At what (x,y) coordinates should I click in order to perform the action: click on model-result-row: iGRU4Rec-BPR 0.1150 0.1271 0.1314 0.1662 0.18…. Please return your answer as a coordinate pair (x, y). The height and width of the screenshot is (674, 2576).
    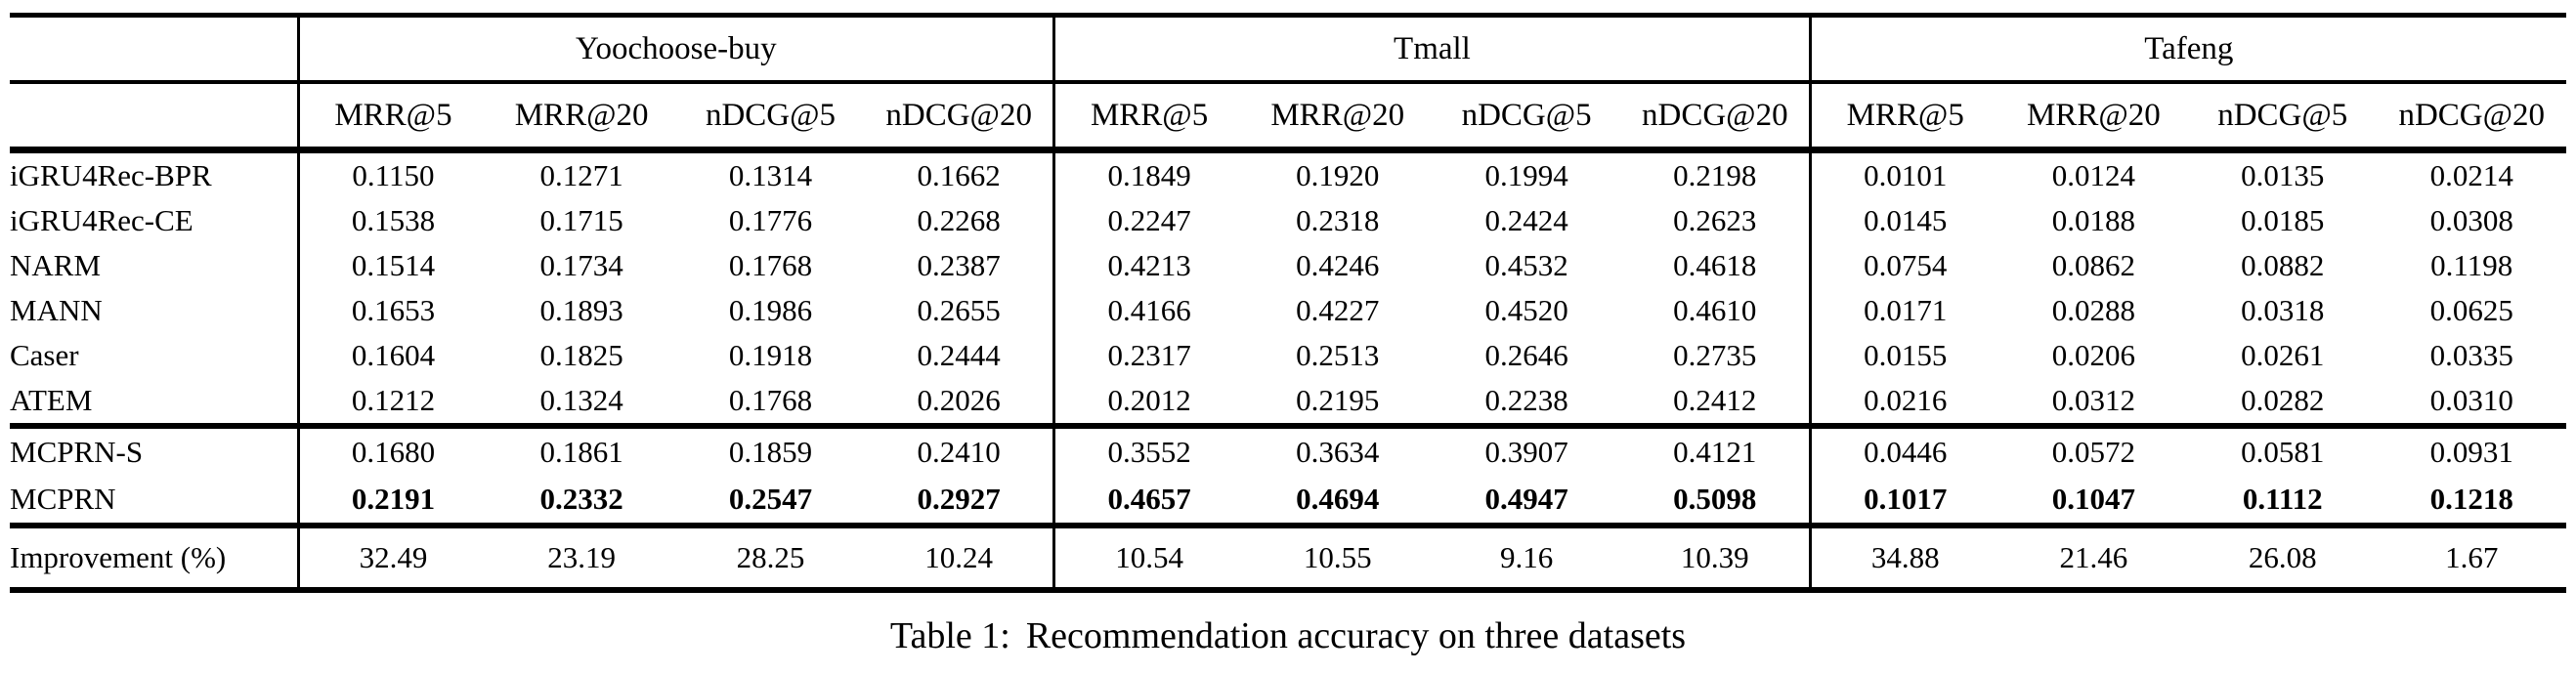
    Looking at the image, I should click on (1288, 175).